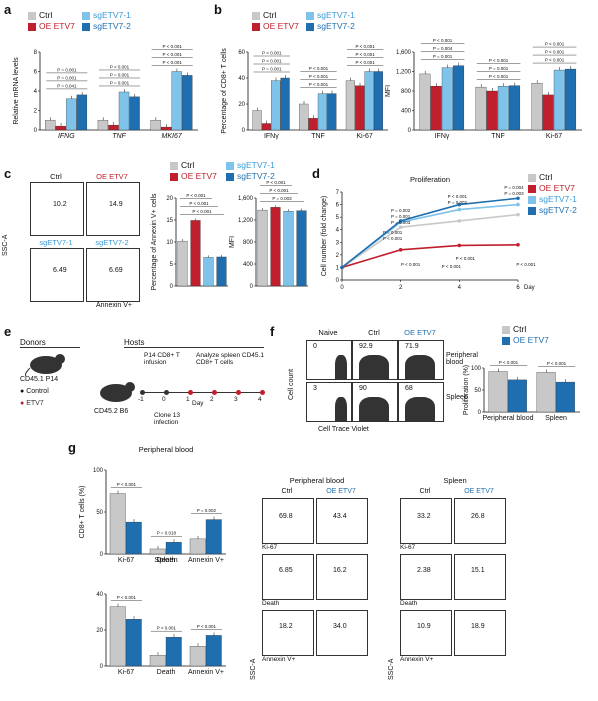 Image resolution: width=598 pixels, height=701 pixels. Describe the element at coordinates (408, 547) in the screenshot. I see `flow-g-row: Ki-67` at that location.